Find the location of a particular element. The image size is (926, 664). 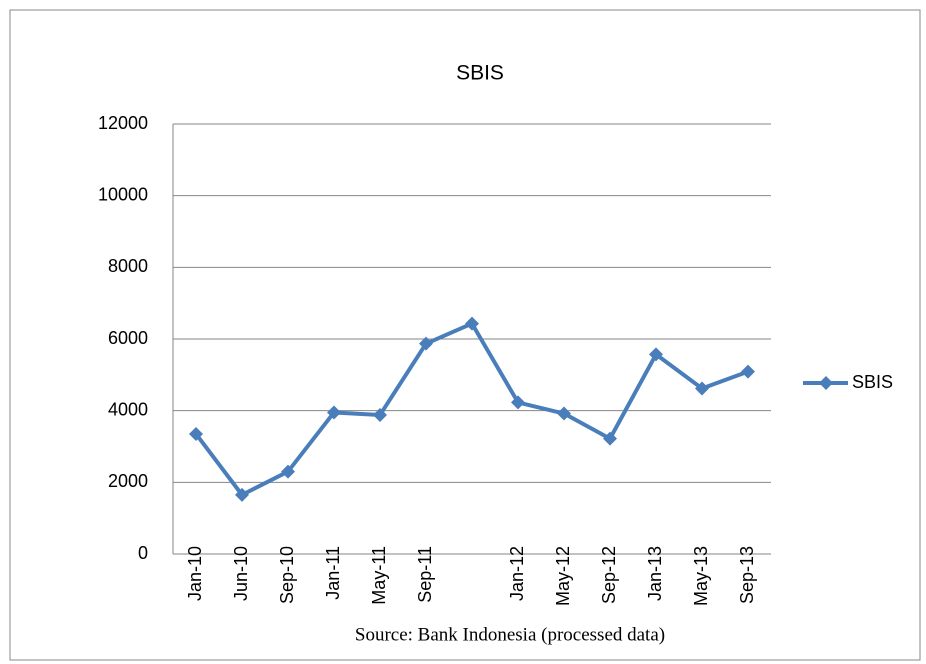

x-tick-label: Jan-11 is located at coordinates (333, 573).